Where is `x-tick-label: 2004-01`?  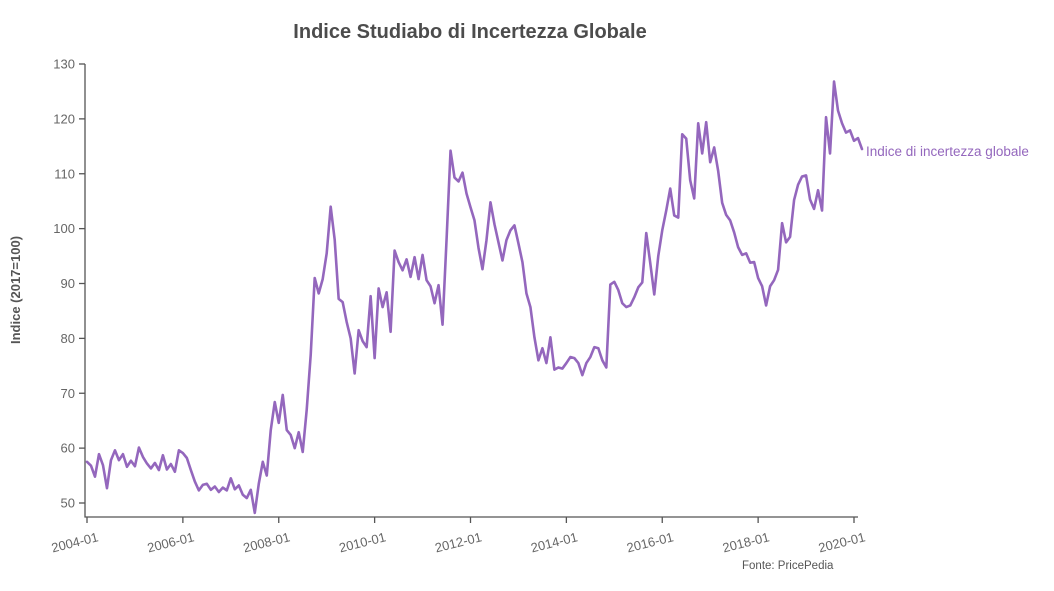 x-tick-label: 2004-01 is located at coordinates (75, 542).